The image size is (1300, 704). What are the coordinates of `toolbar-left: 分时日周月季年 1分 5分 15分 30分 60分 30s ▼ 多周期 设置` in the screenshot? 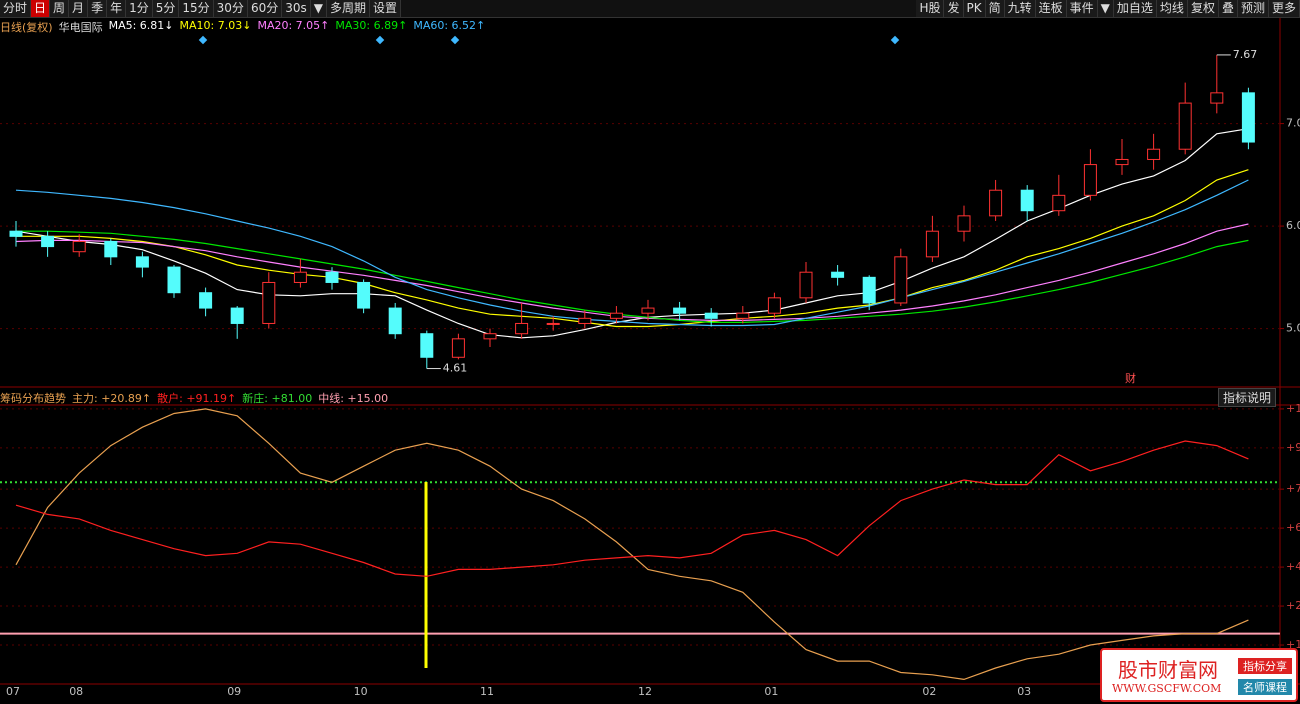 It's located at (201, 8).